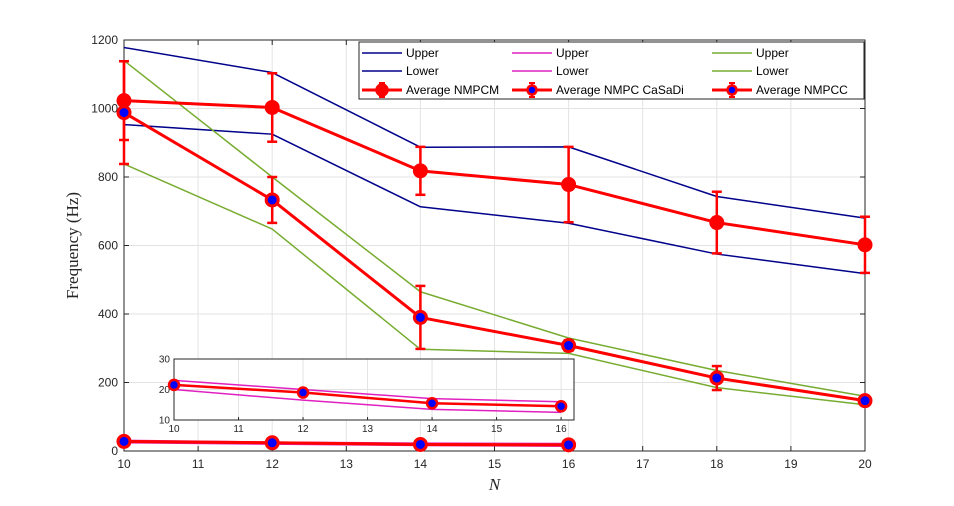 This screenshot has height=506, width=954. What do you see at coordinates (104, 40) in the screenshot?
I see `y-tick-label: 1200` at bounding box center [104, 40].